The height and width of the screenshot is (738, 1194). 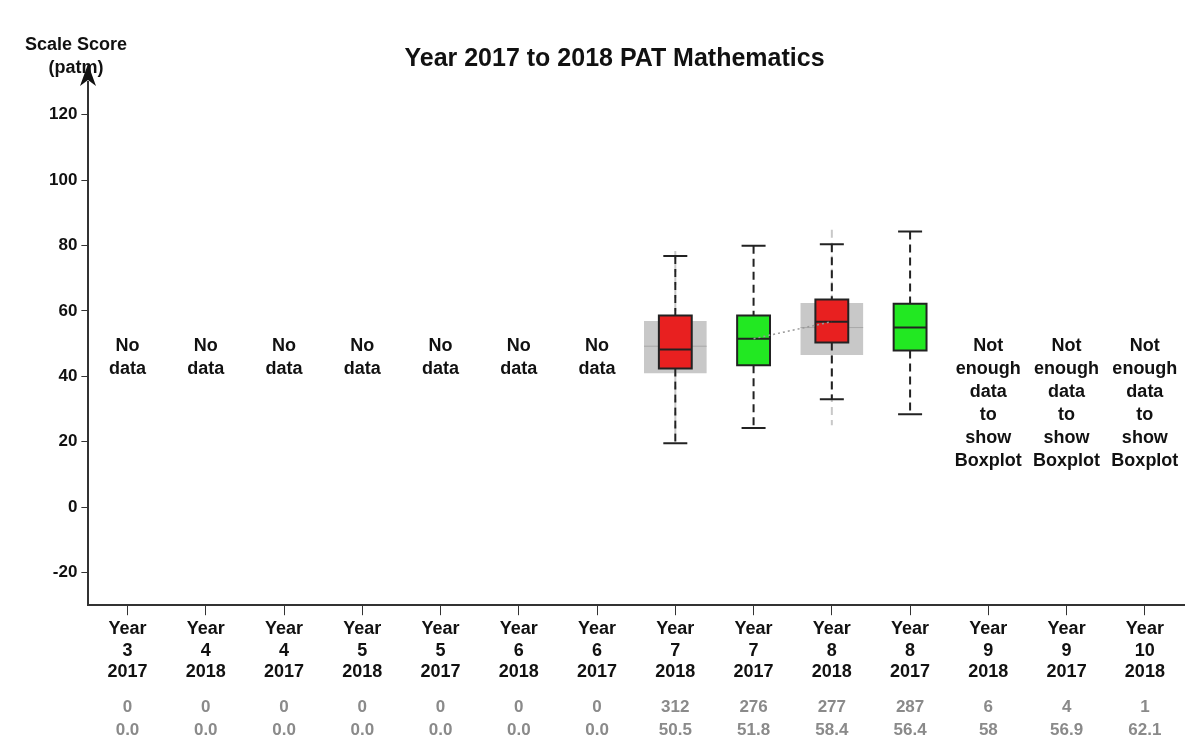 What do you see at coordinates (754, 728) in the screenshot?
I see `text: 51.8` at bounding box center [754, 728].